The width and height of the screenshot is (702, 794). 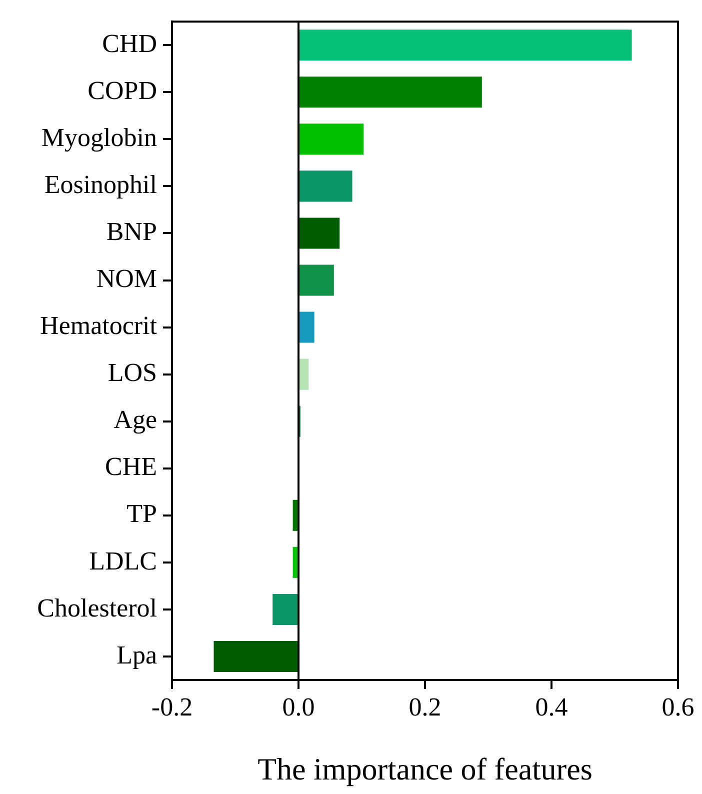 What do you see at coordinates (678, 707) in the screenshot?
I see `x-tick-label: 0.6` at bounding box center [678, 707].